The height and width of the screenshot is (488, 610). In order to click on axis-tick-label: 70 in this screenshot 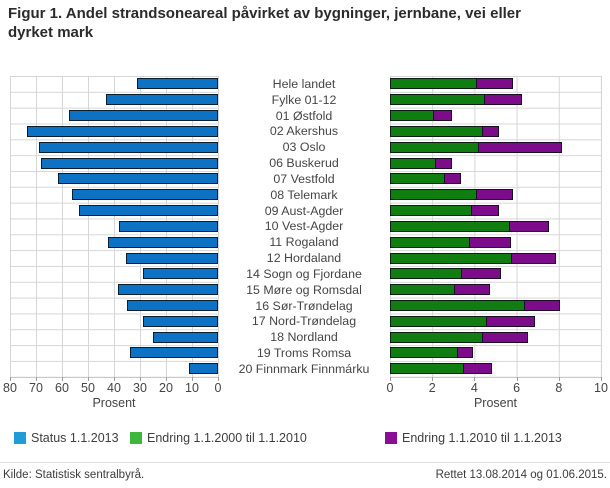, I will do `click(36, 388)`.